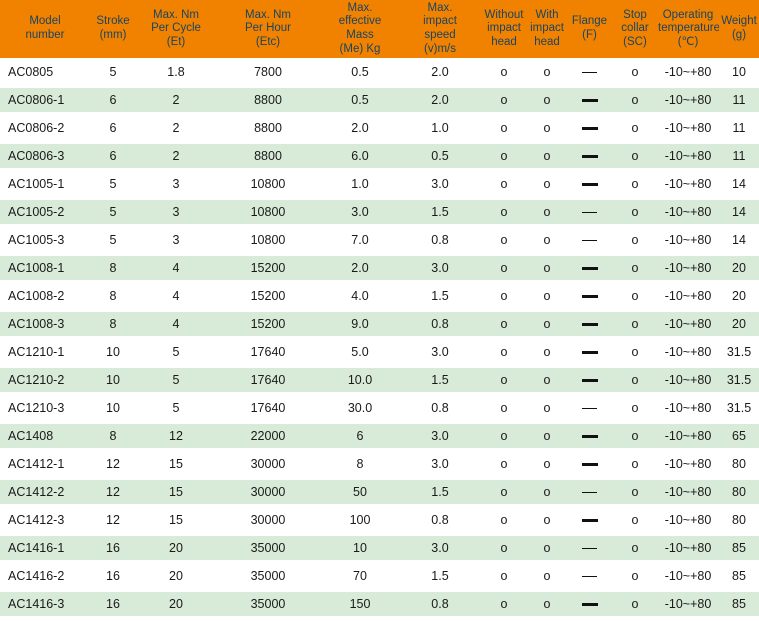  Describe the element at coordinates (360, 240) in the screenshot. I see `cell-mass: 7.0` at that location.